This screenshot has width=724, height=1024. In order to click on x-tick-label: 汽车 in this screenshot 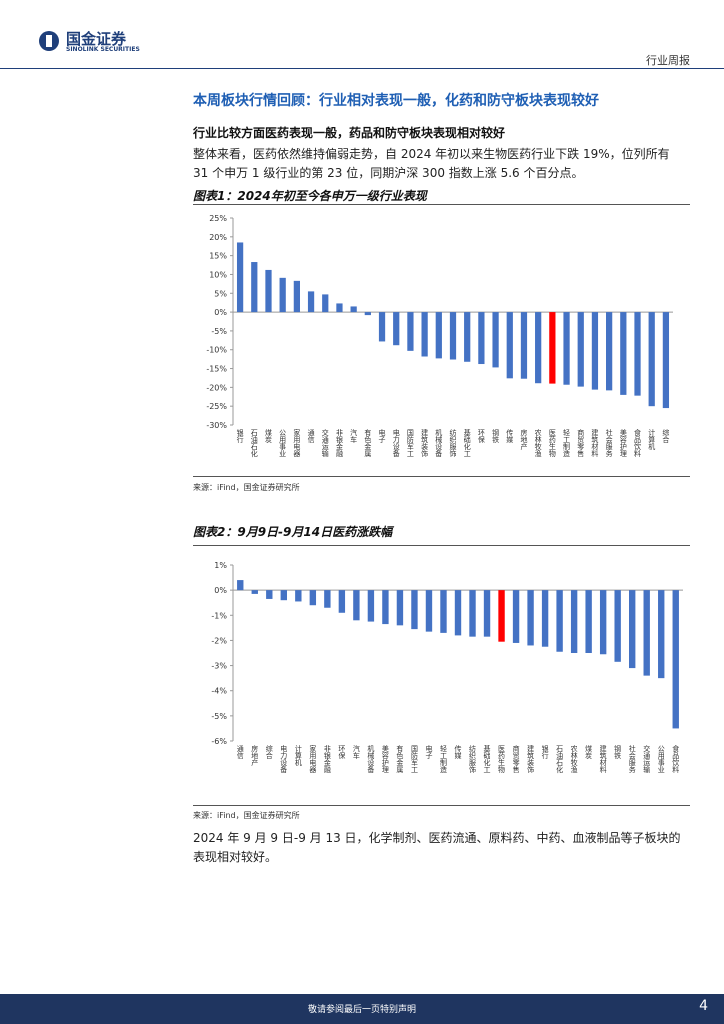, I will do `click(354, 436)`.